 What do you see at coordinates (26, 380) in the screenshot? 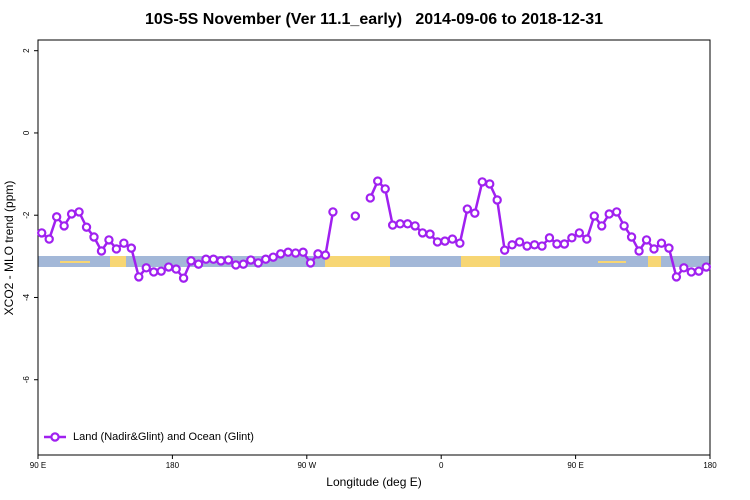
I see `y-tick-label: -6` at bounding box center [26, 380].